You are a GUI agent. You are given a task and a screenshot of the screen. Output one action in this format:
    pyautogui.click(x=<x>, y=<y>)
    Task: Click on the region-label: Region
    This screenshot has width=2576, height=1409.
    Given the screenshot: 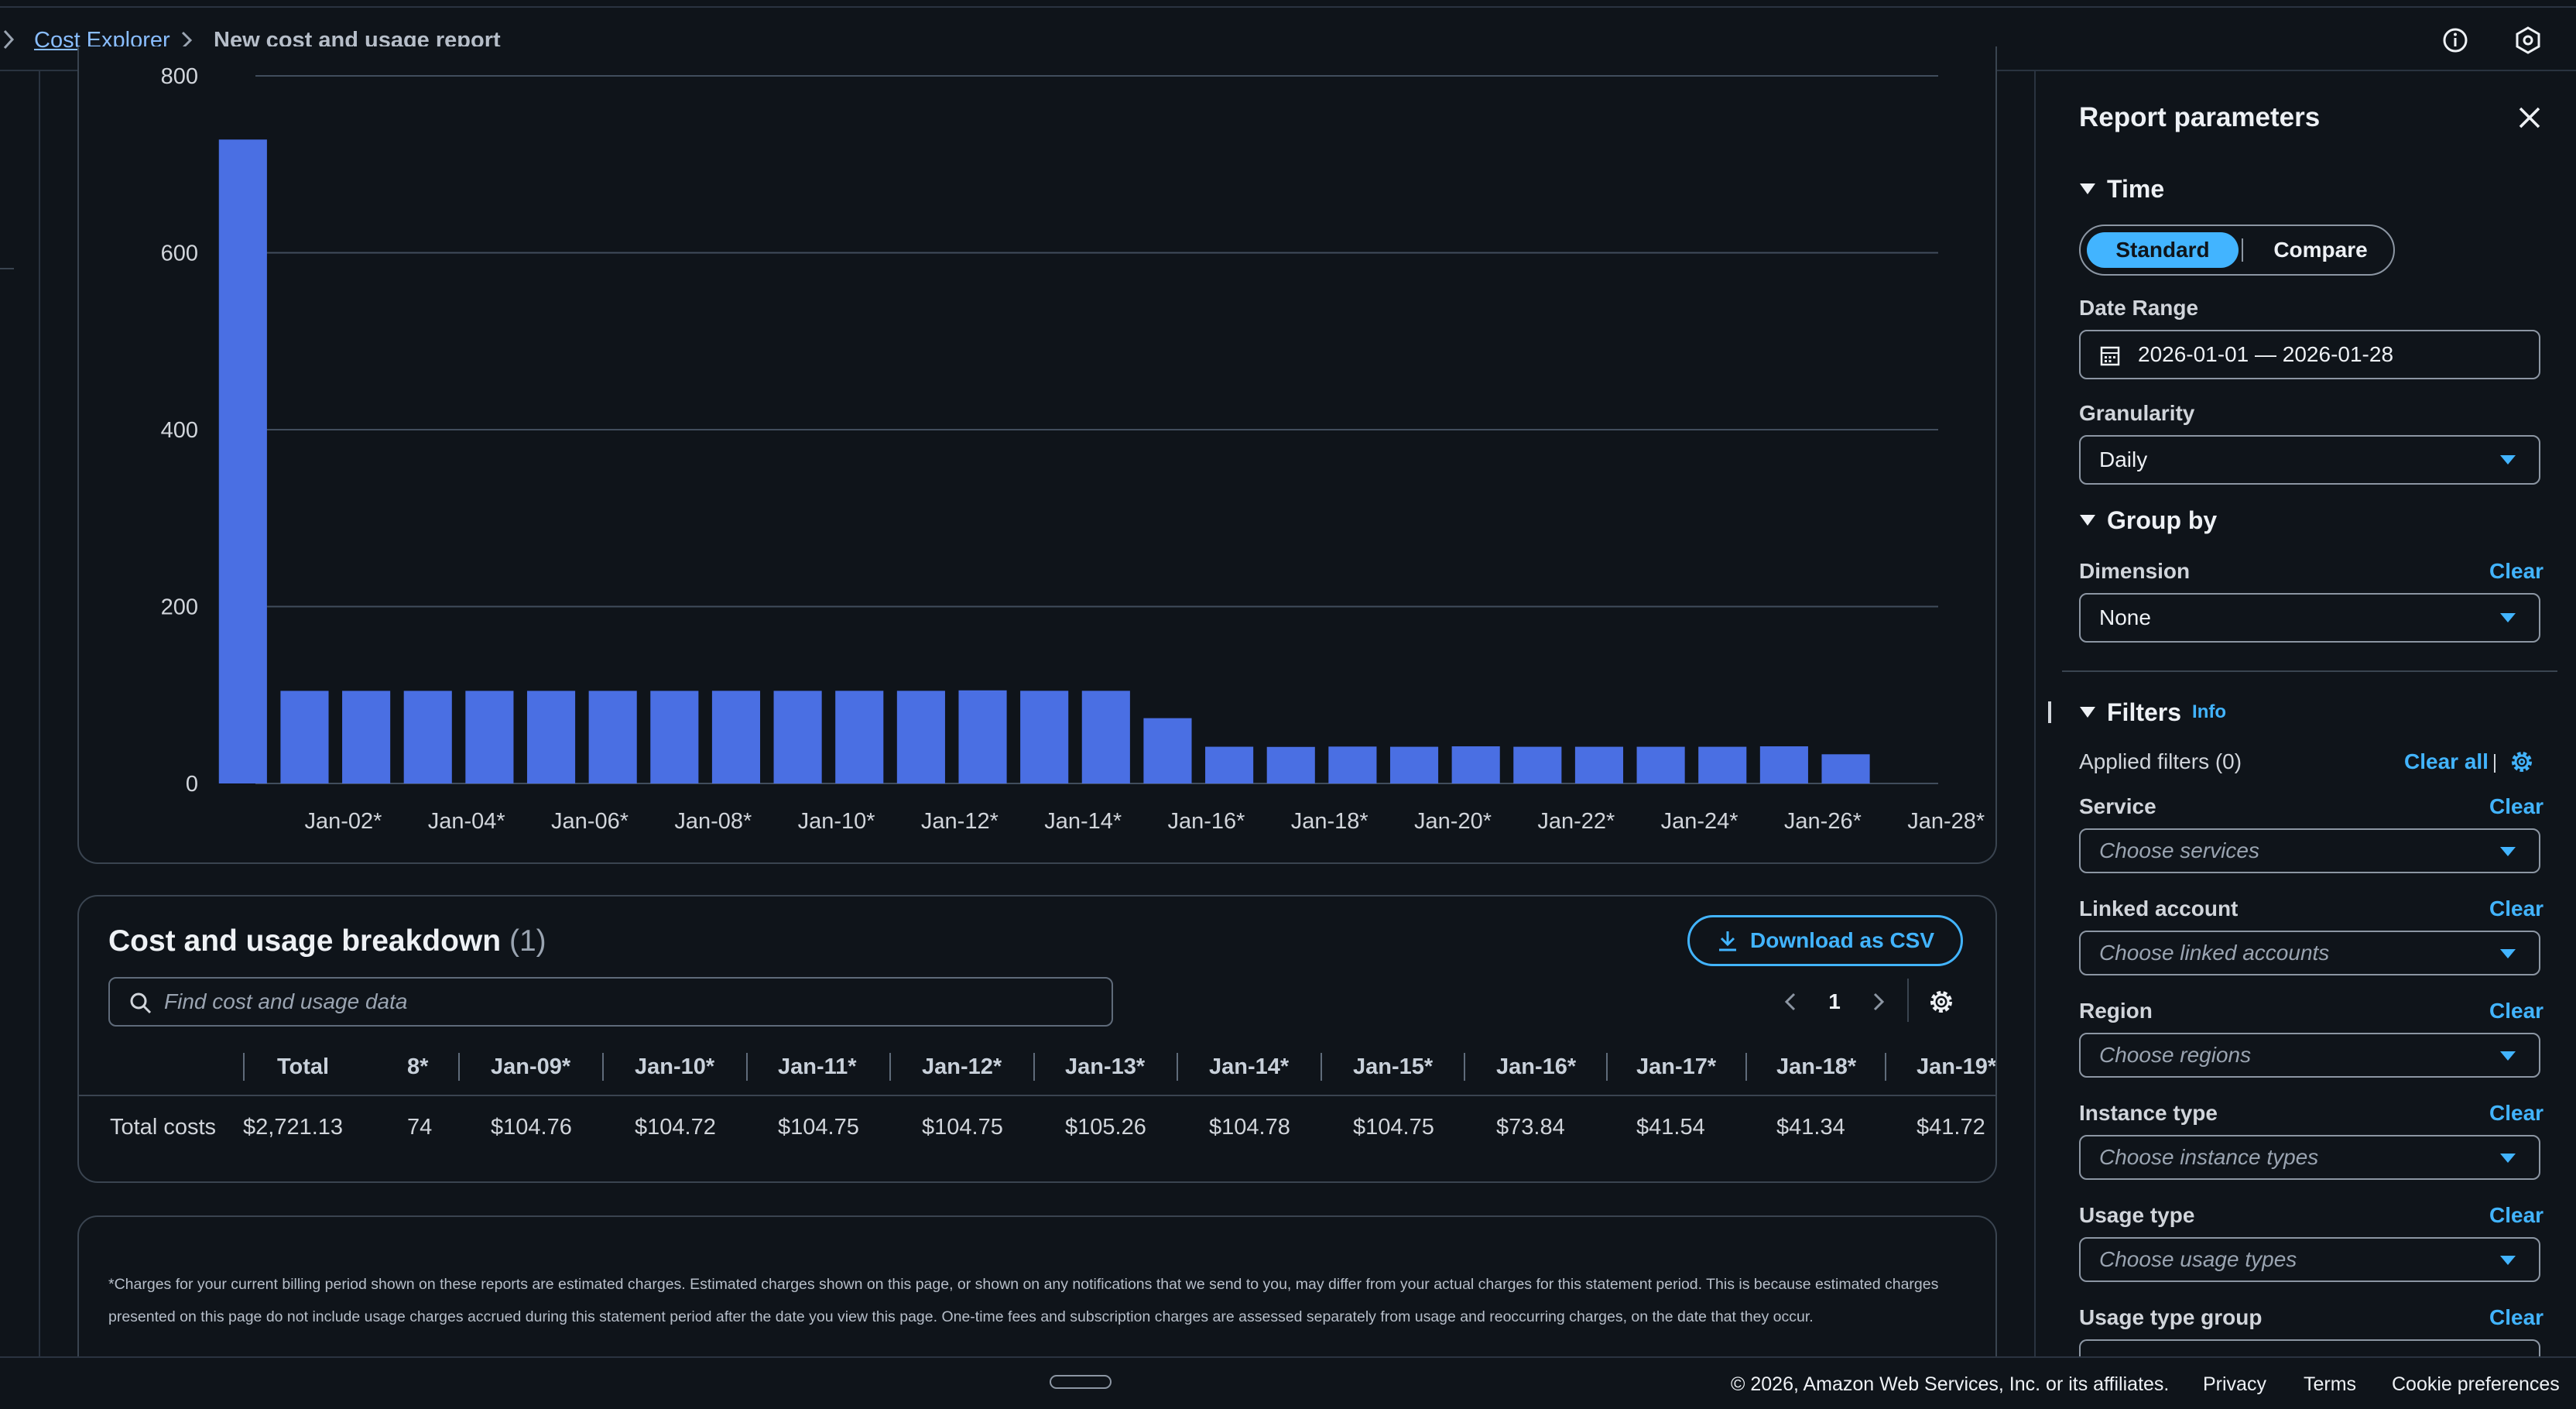 What is the action you would take?
    pyautogui.click(x=2116, y=1011)
    